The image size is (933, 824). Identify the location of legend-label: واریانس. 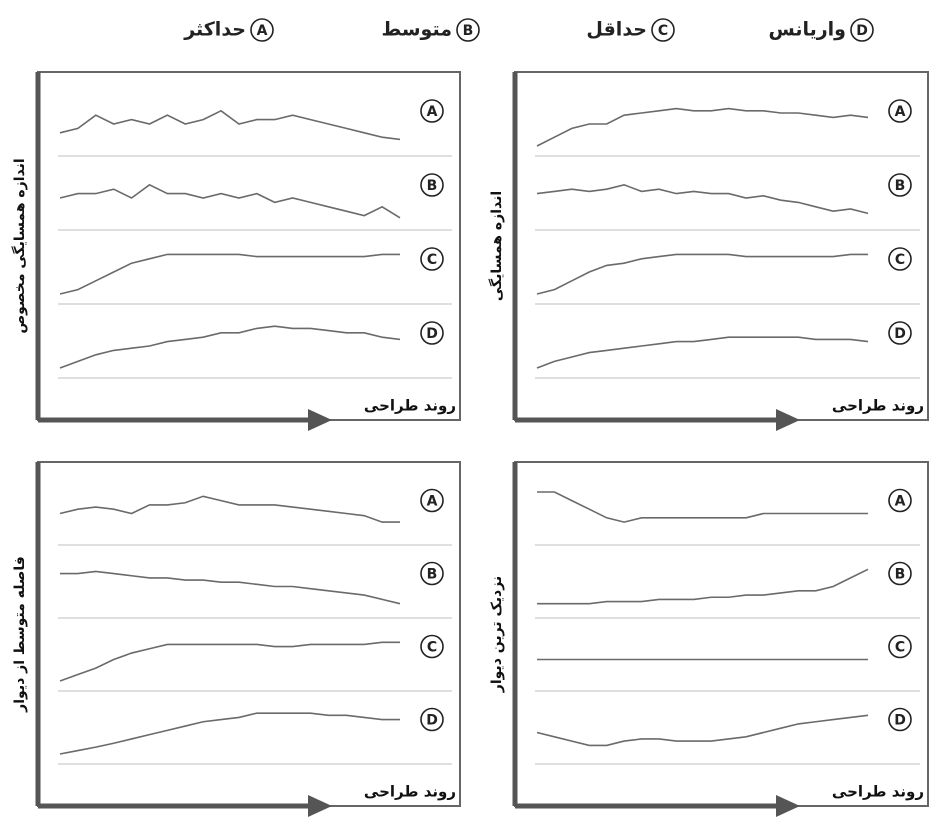
(807, 30).